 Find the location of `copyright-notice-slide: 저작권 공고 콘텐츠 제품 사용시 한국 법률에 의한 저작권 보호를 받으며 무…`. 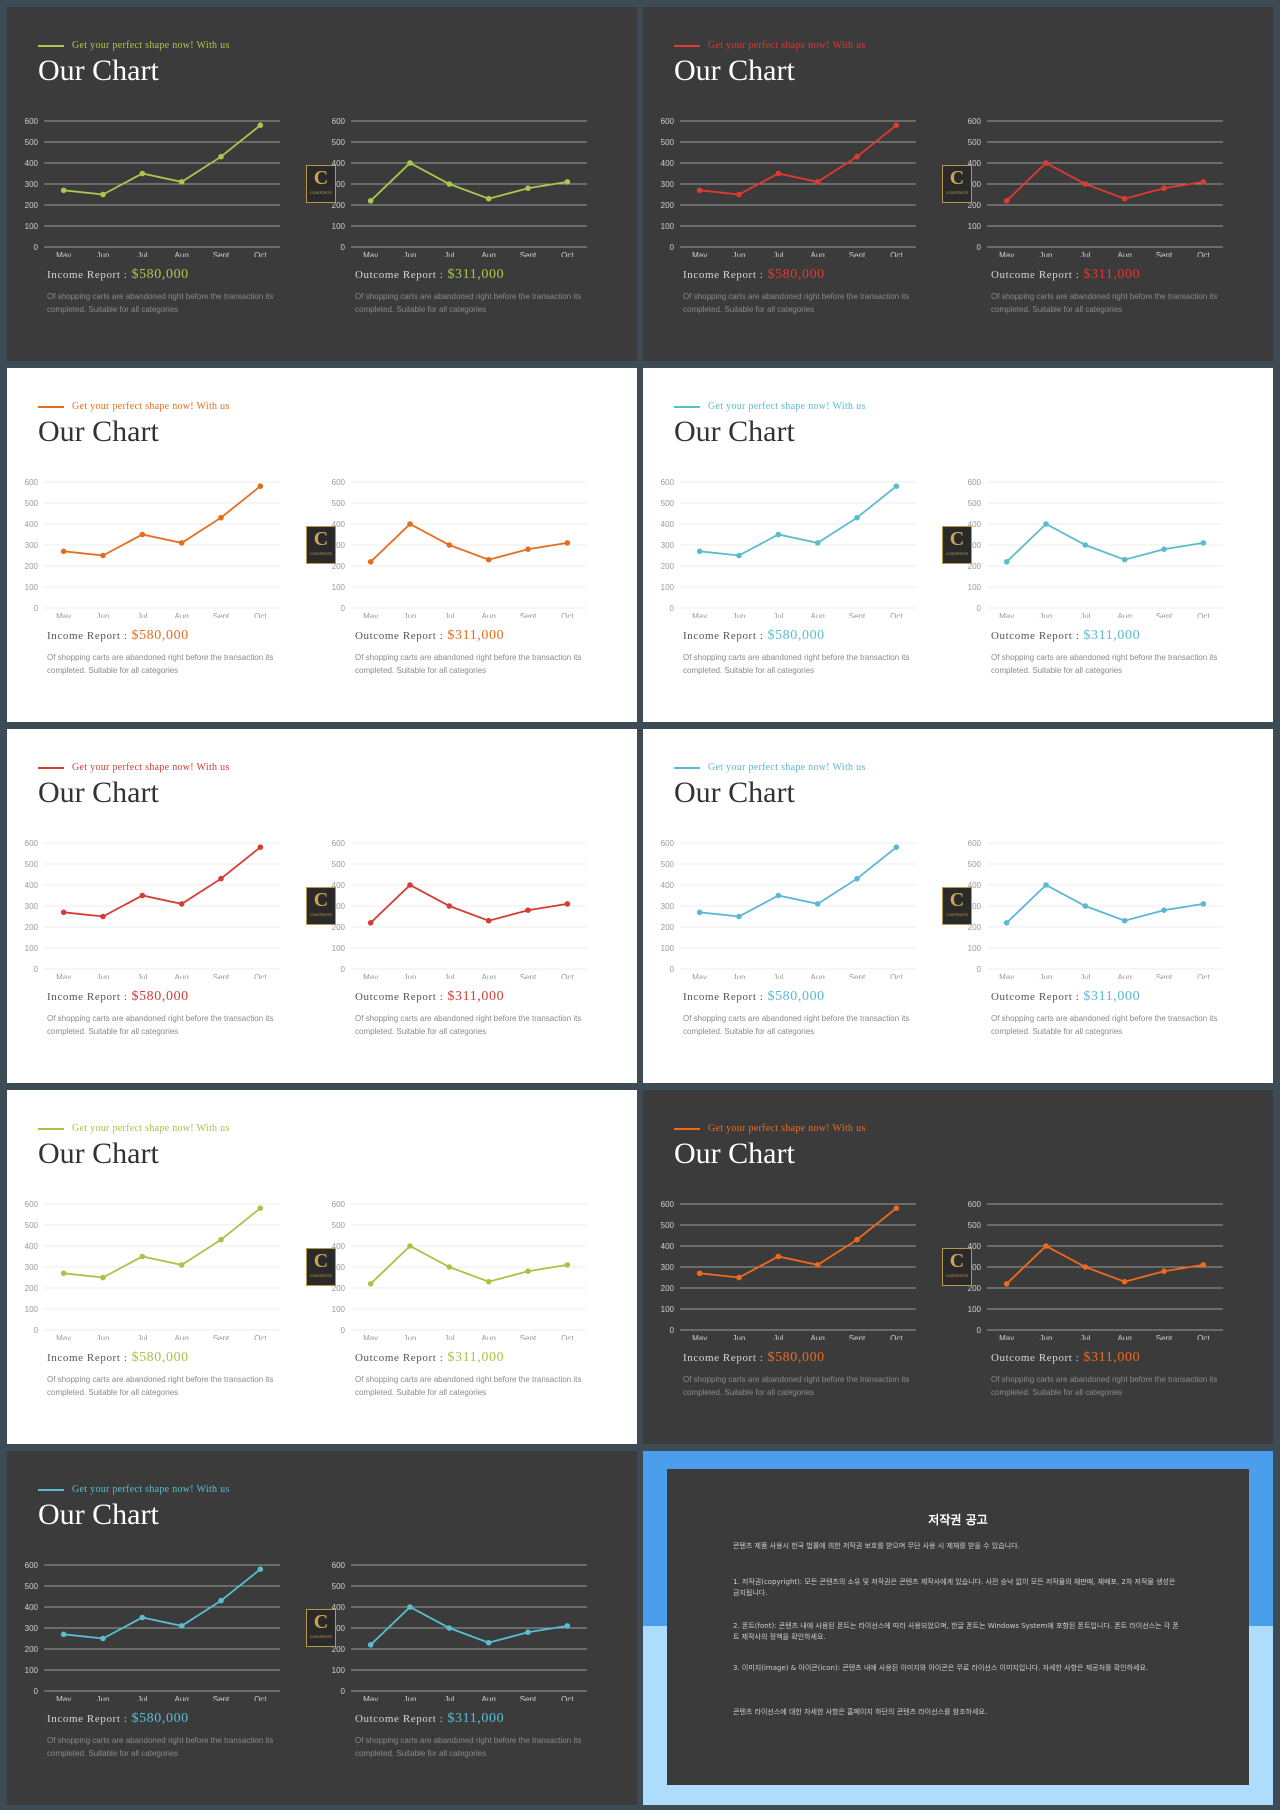

copyright-notice-slide: 저작권 공고 콘텐츠 제품 사용시 한국 법률에 의한 저작권 보호를 받으며 무… is located at coordinates (958, 1628).